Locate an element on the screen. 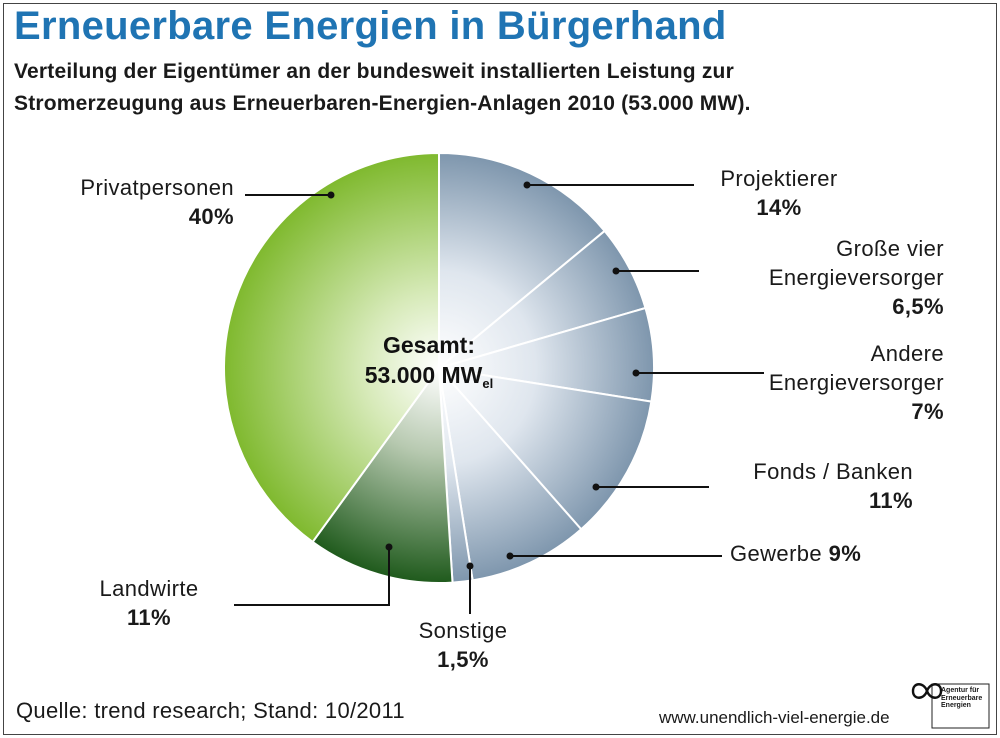 The image size is (1000, 738). label-grosse-vier-line2: Energieversorger is located at coordinates (856, 277).